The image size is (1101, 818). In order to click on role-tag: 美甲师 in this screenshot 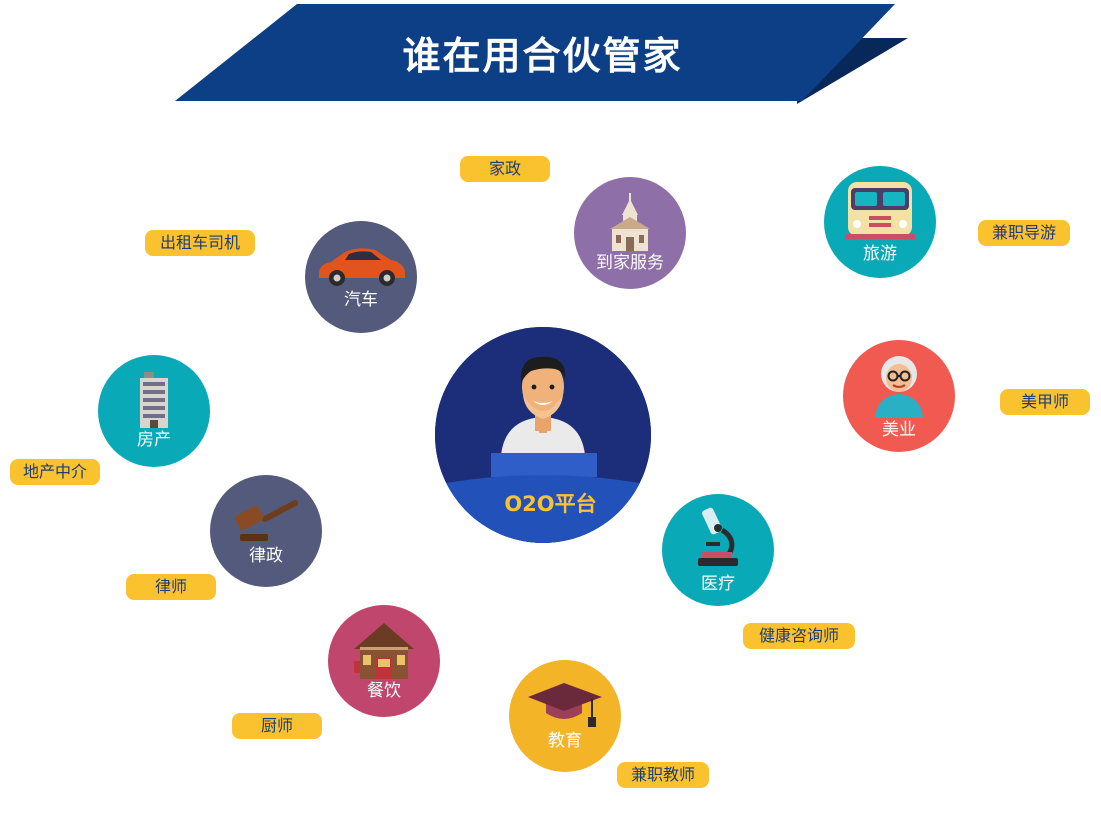, I will do `click(1045, 402)`.